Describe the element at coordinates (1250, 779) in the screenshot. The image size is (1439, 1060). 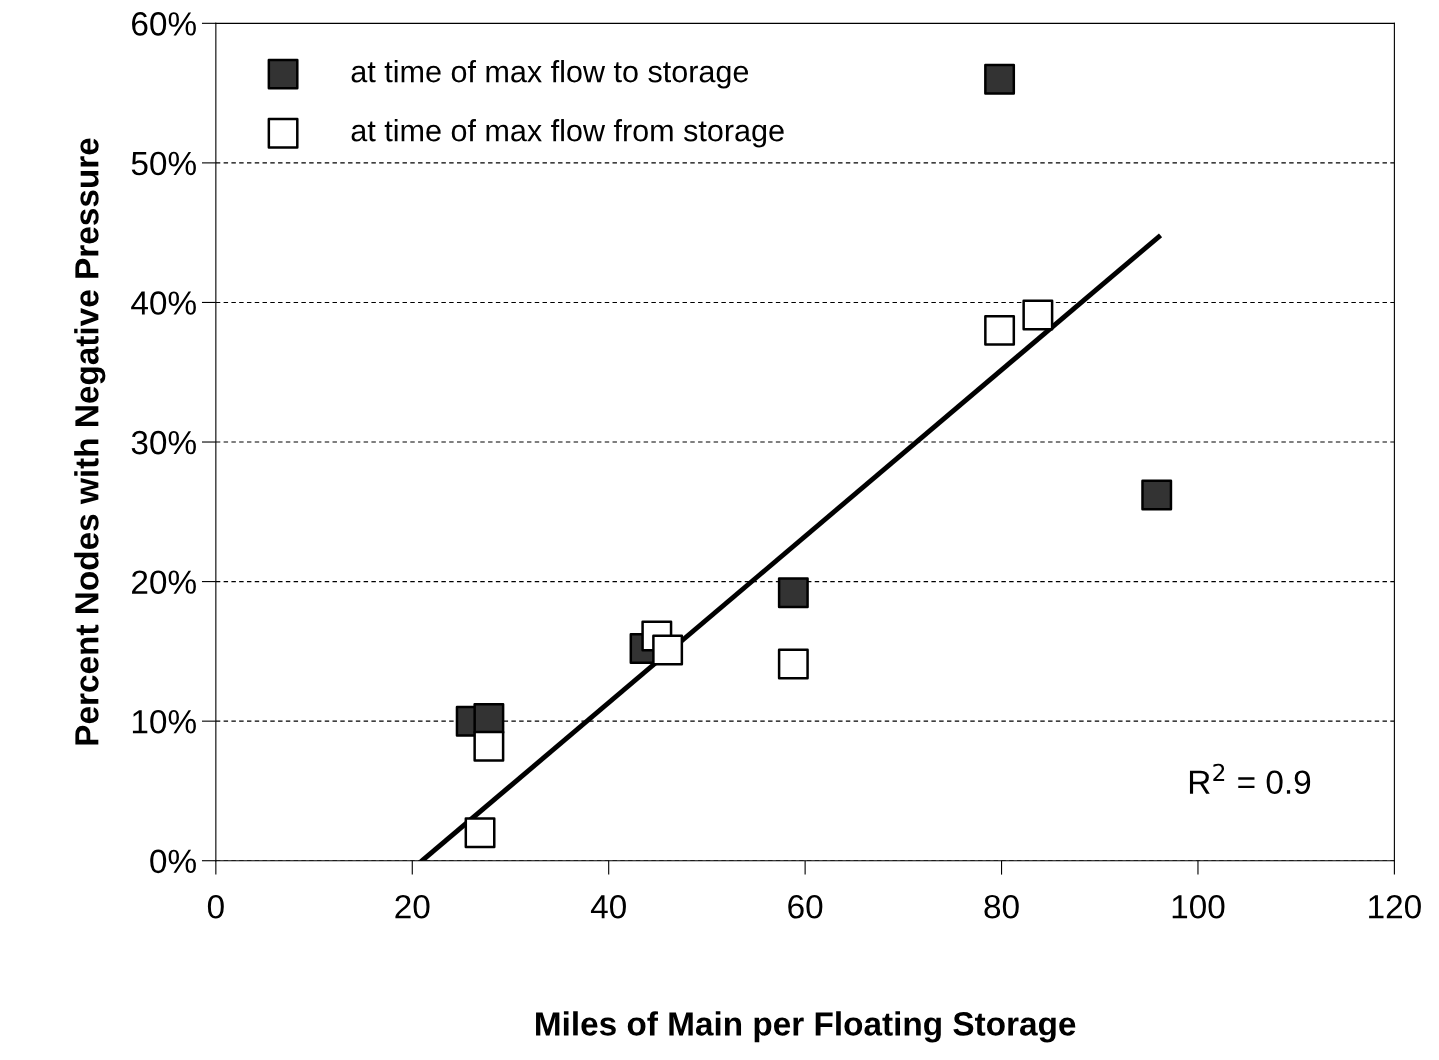
I see `annotation: R$^{2}$ = 0.9` at that location.